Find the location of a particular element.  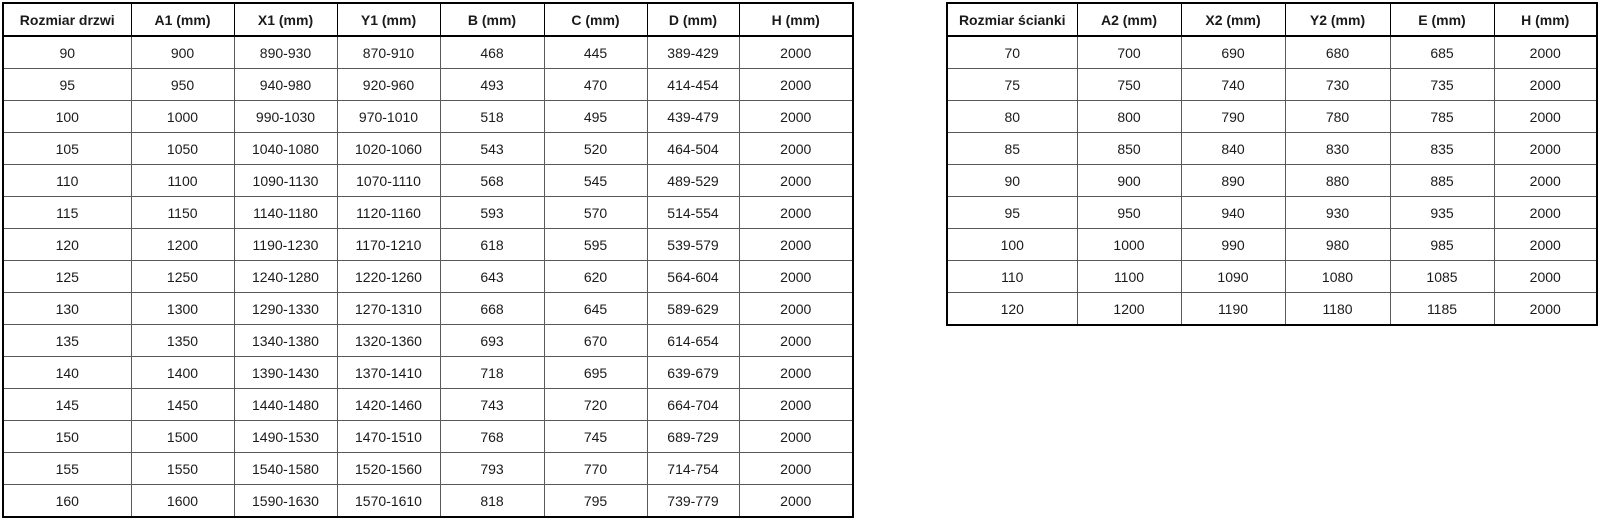

table-cell: 589-629 is located at coordinates (693, 308).